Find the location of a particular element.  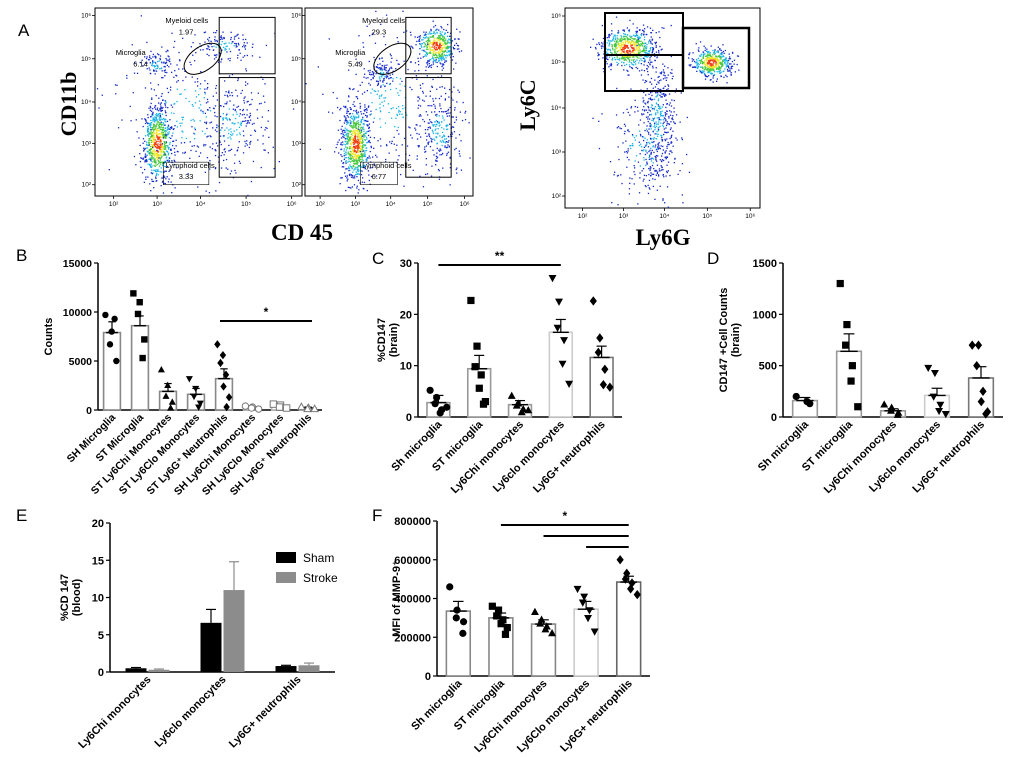

flow-ylabel-ly6c: Ly6C is located at coordinates (527, 104).